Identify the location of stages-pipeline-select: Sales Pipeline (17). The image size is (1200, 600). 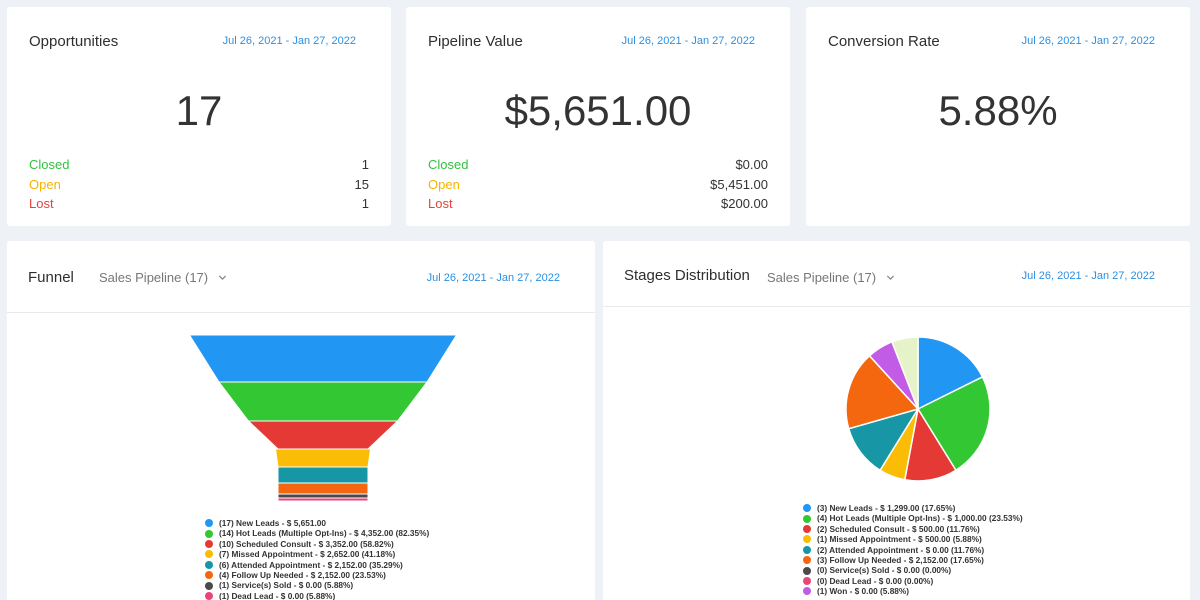
(831, 277).